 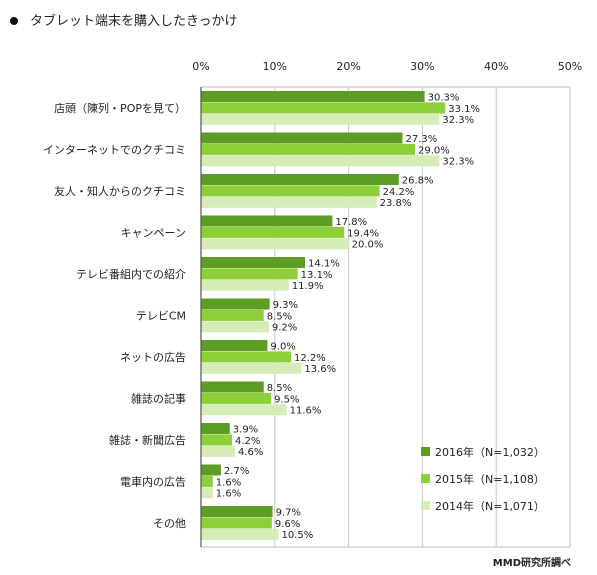 I want to click on category-label: キャンペーン, so click(x=153, y=233).